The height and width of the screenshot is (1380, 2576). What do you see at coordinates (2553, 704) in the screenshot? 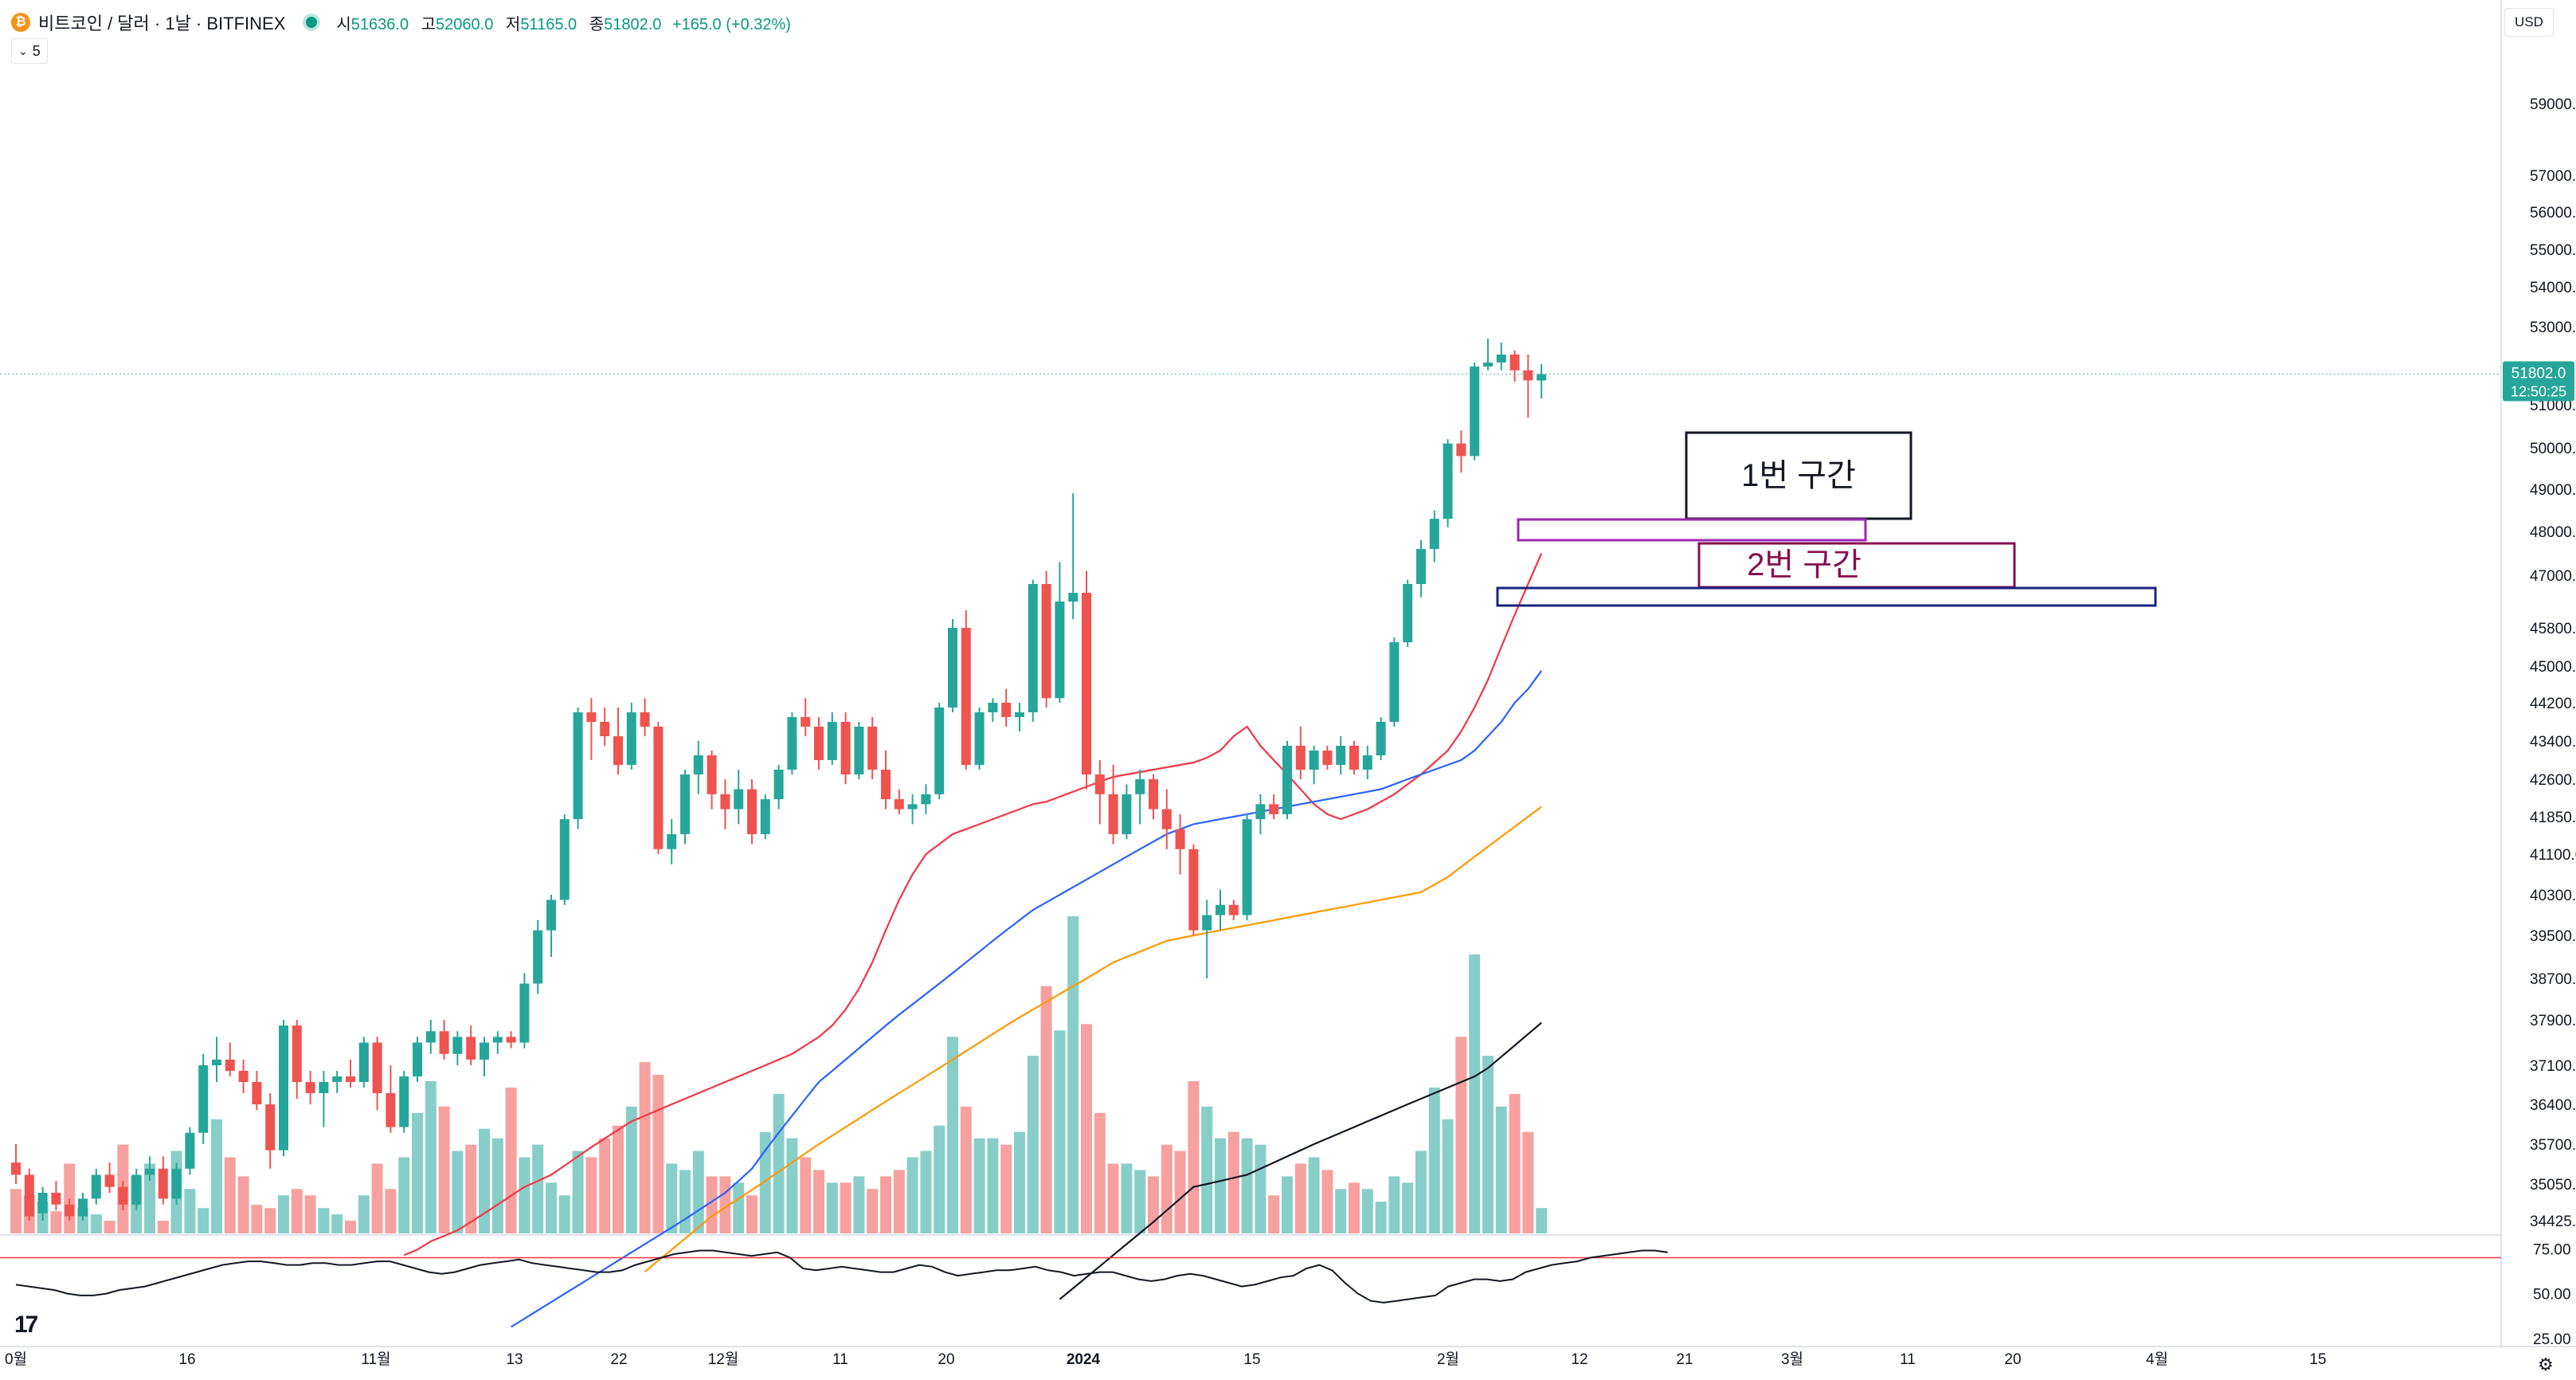
I see `price-tick-label: 44200.0` at bounding box center [2553, 704].